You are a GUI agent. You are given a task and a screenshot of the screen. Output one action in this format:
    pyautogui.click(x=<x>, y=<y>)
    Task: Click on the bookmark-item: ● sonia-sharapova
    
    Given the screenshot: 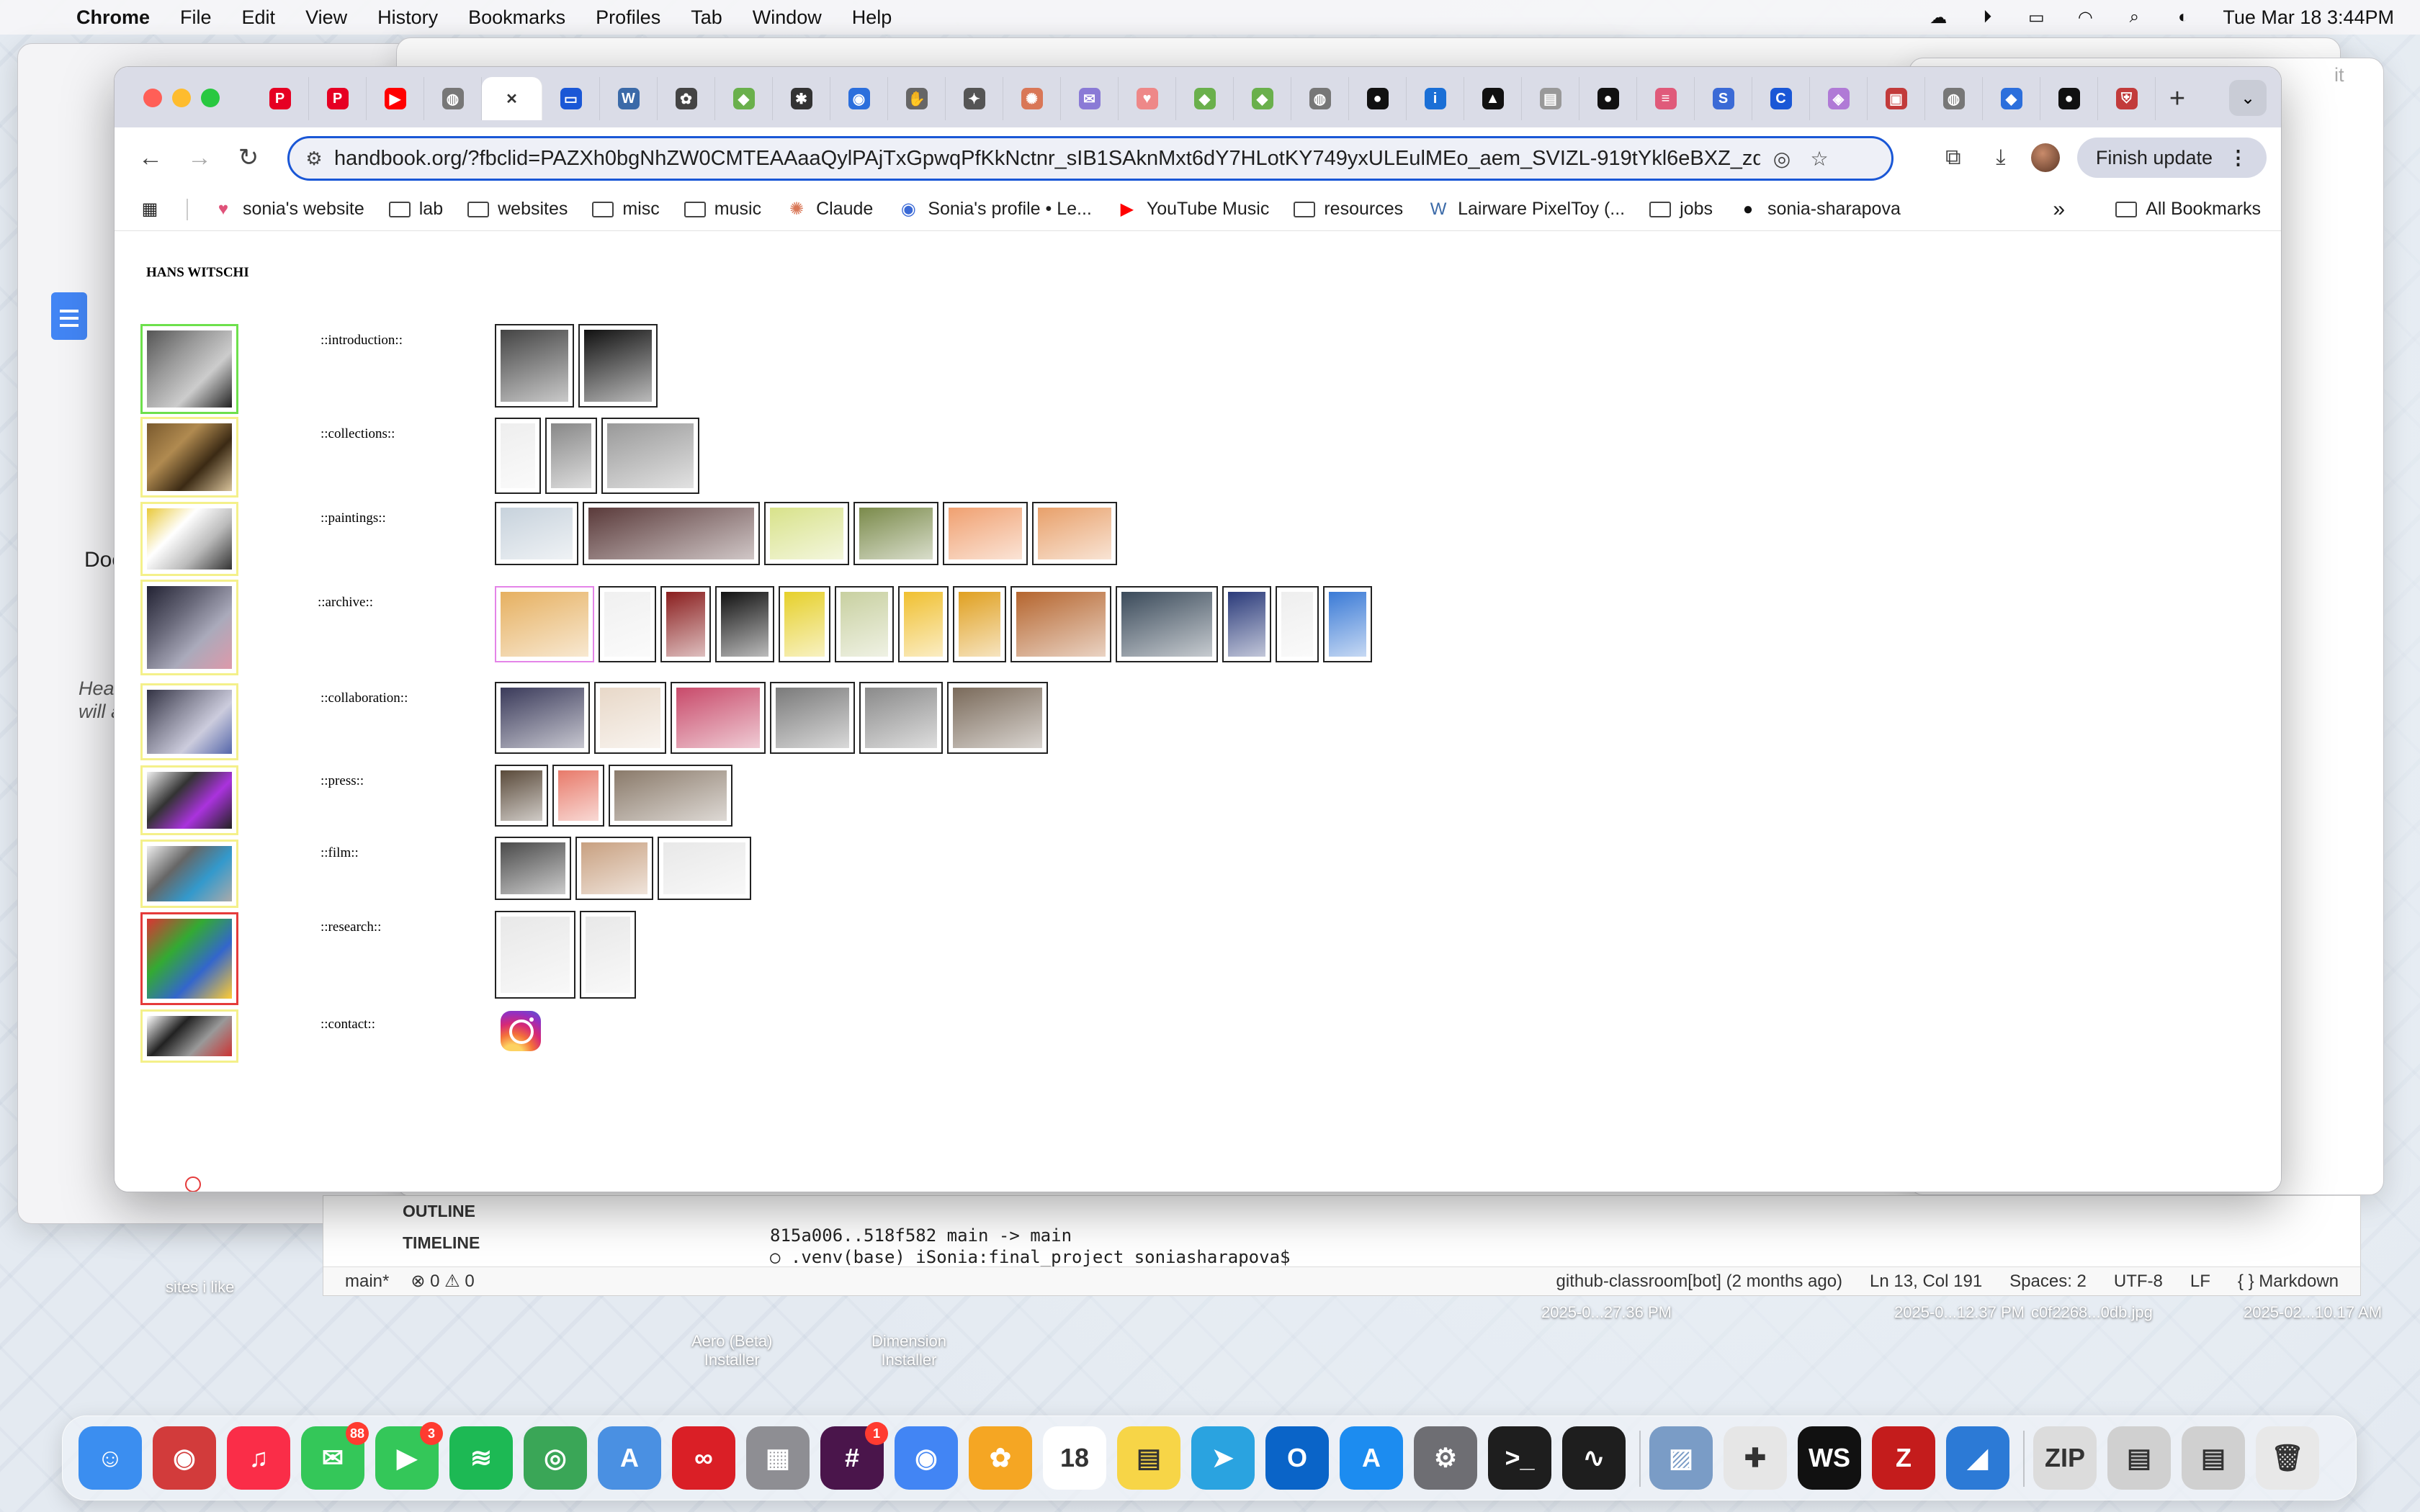 What is the action you would take?
    pyautogui.click(x=1819, y=209)
    